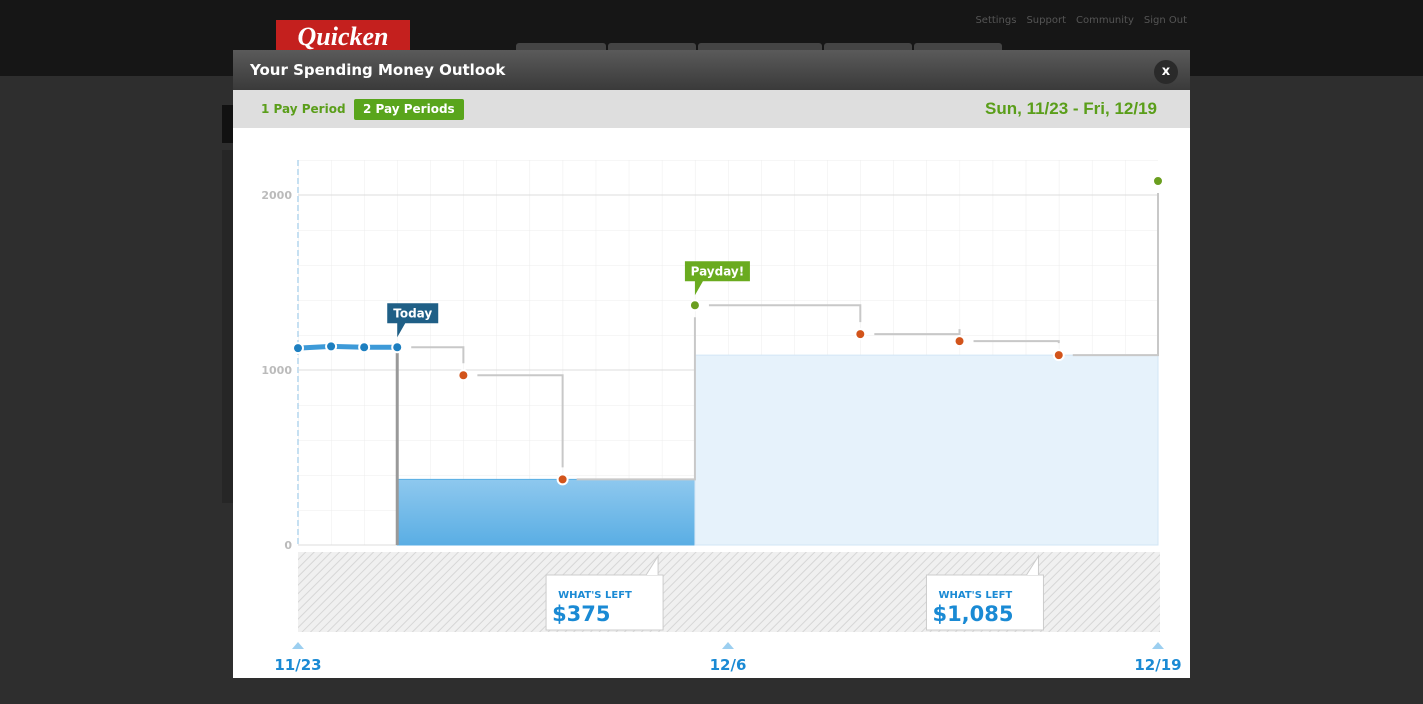 The height and width of the screenshot is (704, 1423). I want to click on whats-left-callout: WHAT'S LEFT$375, so click(604, 592).